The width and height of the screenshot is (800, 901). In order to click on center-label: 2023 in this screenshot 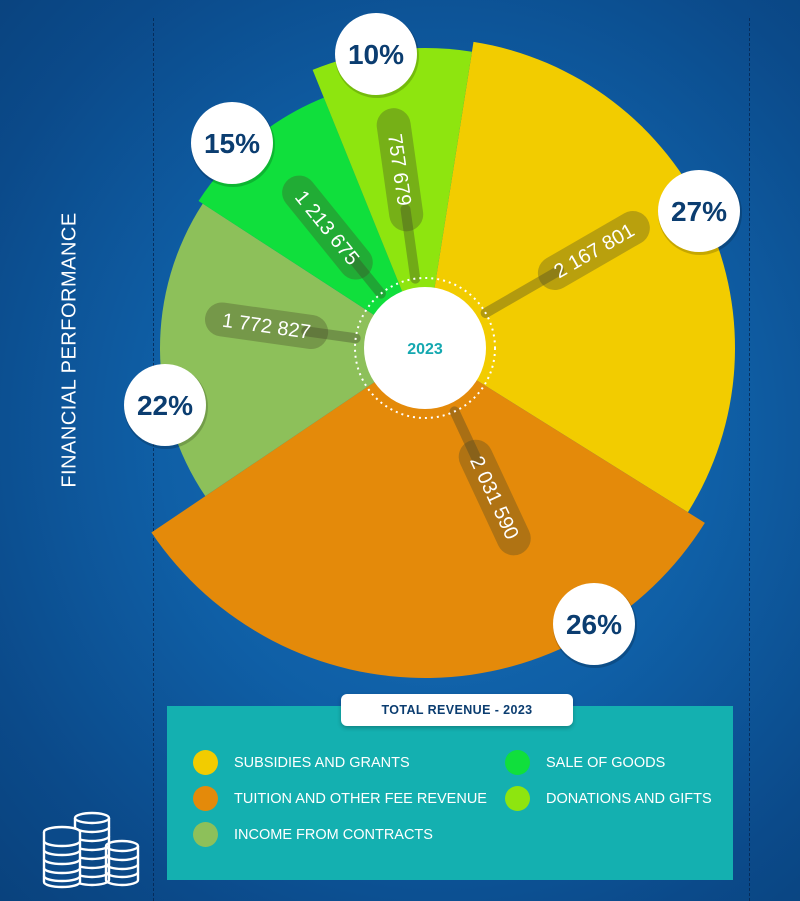, I will do `click(425, 349)`.